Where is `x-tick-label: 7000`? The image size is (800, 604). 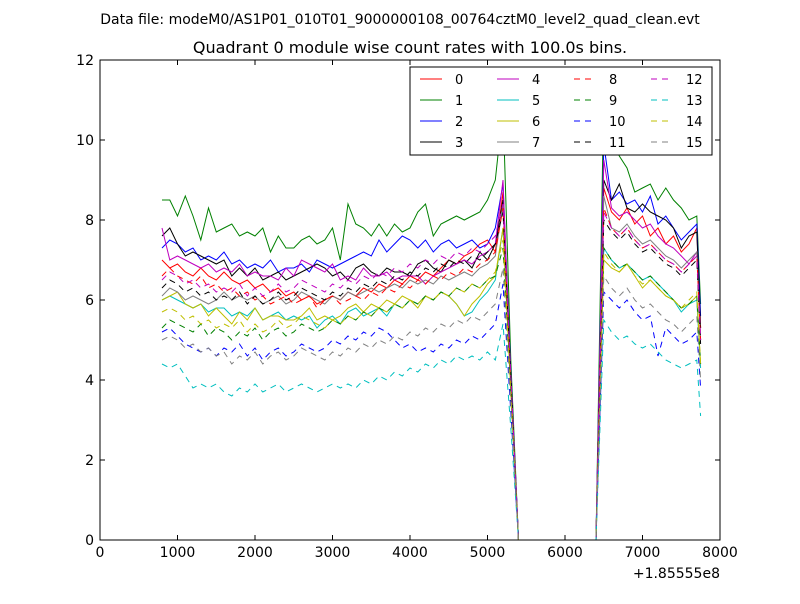 x-tick-label: 7000 is located at coordinates (643, 553).